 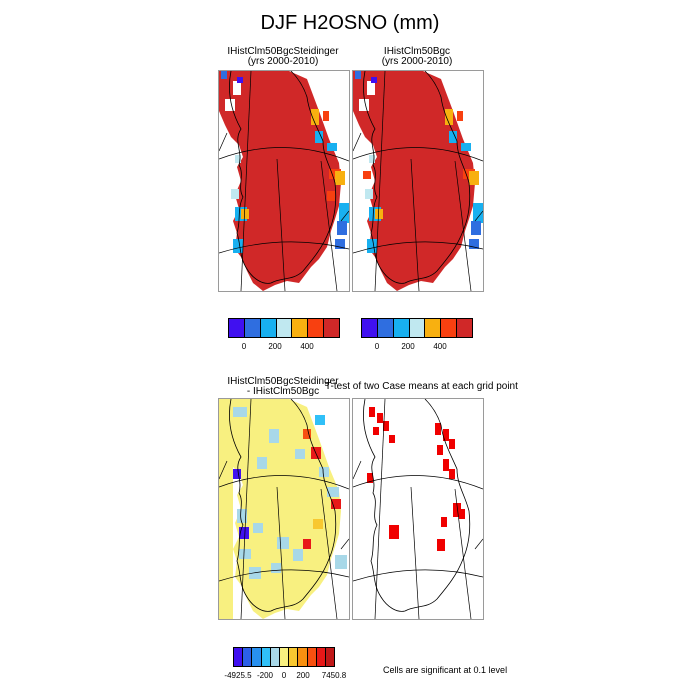 I want to click on snow-field, so click(x=414, y=181).